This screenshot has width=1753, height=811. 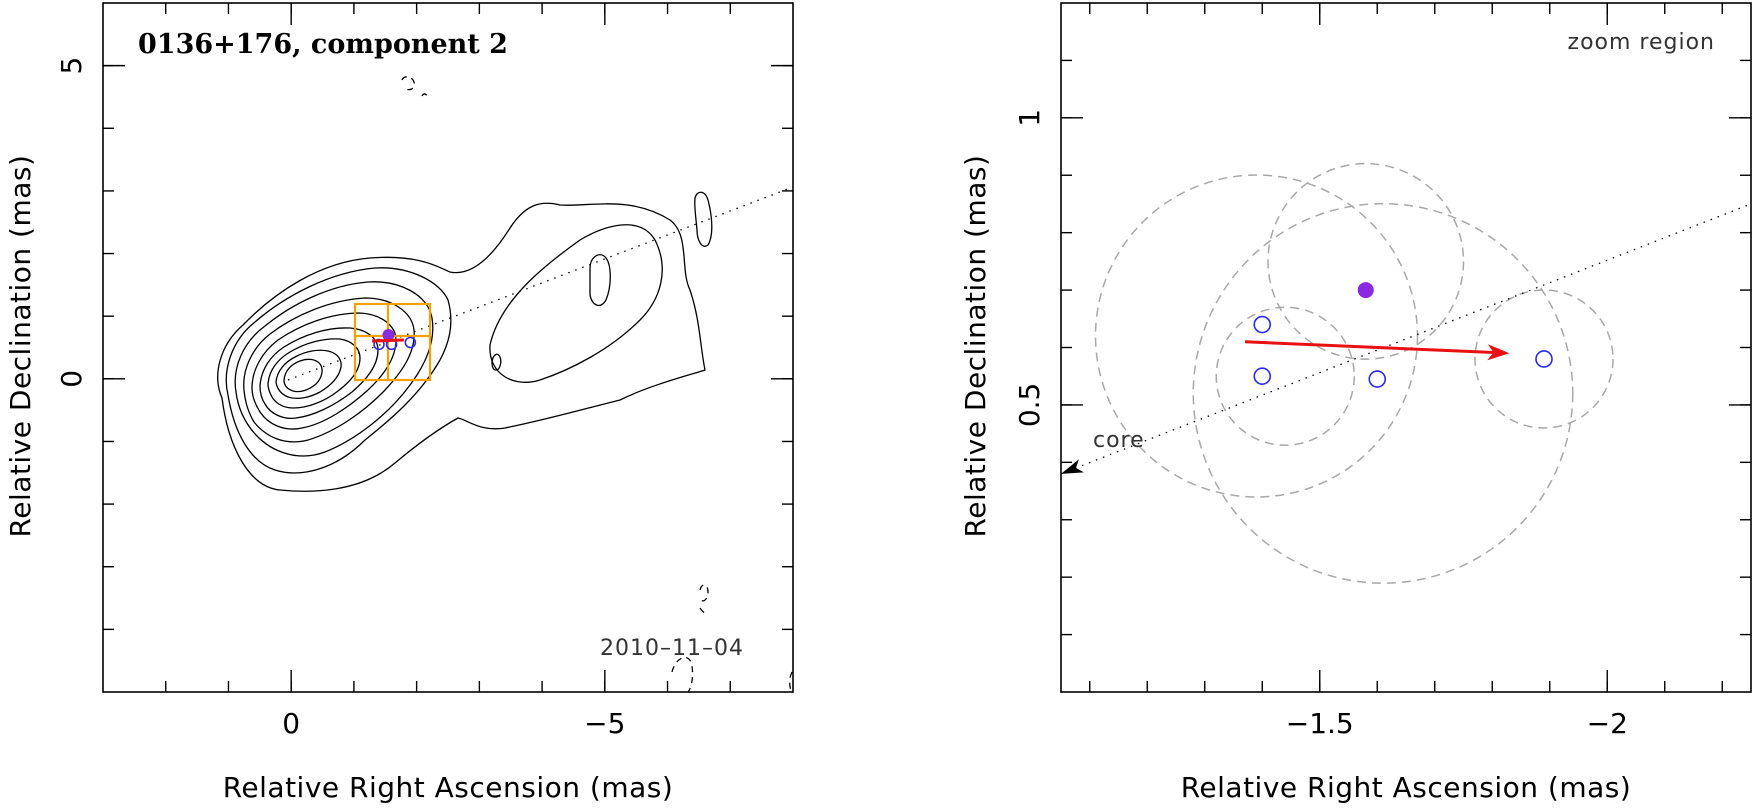 What do you see at coordinates (323, 44) in the screenshot?
I see `left-title: 0136+176, component 2` at bounding box center [323, 44].